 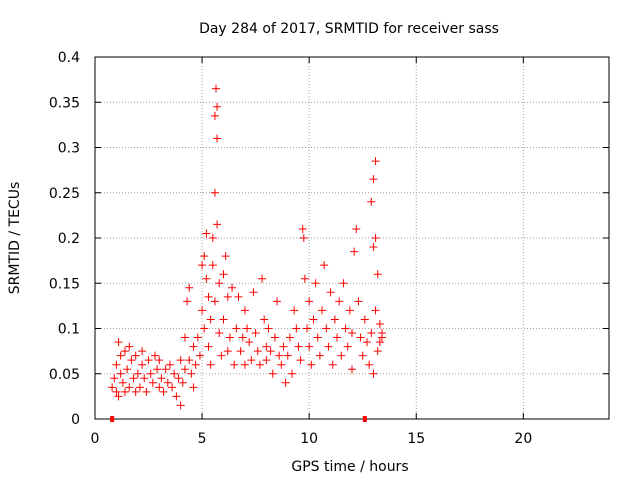 I want to click on y-tick-labels: 0 0.05 0.1 0.15 0.2 0.25 0.3 0.35 0.4, so click(x=64, y=239).